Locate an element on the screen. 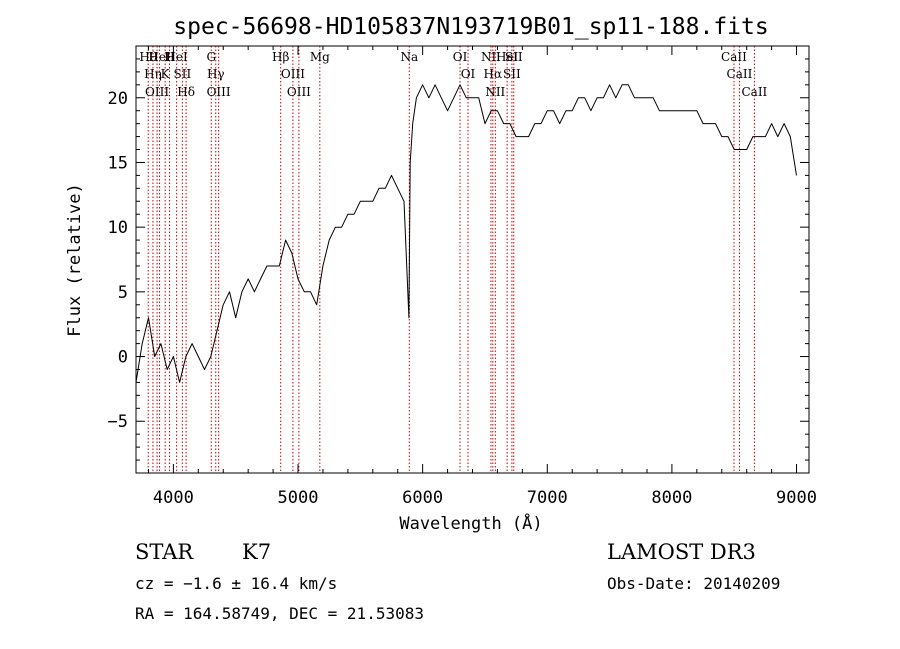 The height and width of the screenshot is (649, 900). emission-line-label: H is located at coordinates (169, 57).